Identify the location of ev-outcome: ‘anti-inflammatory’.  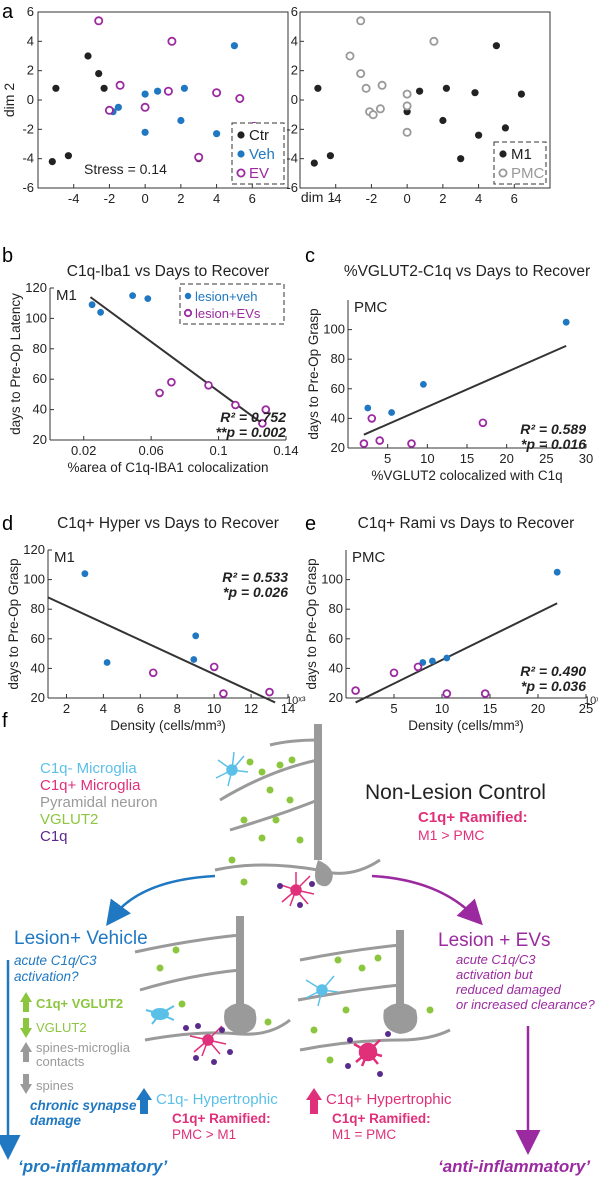
(514, 1166).